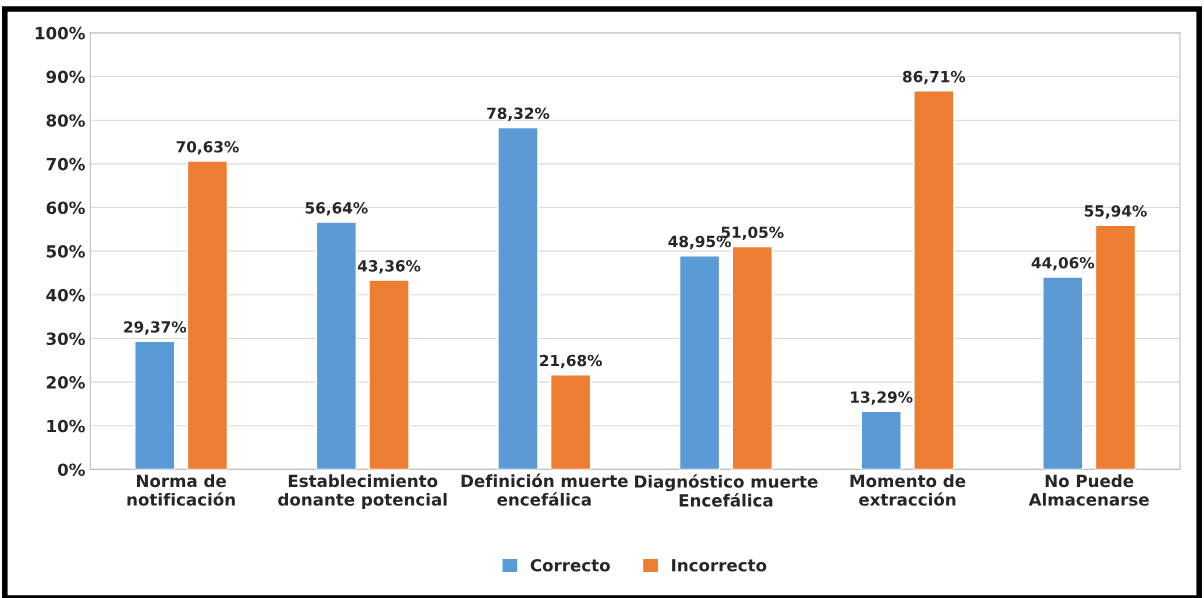  Describe the element at coordinates (65, 77) in the screenshot. I see `y-tick-label: 90%` at that location.